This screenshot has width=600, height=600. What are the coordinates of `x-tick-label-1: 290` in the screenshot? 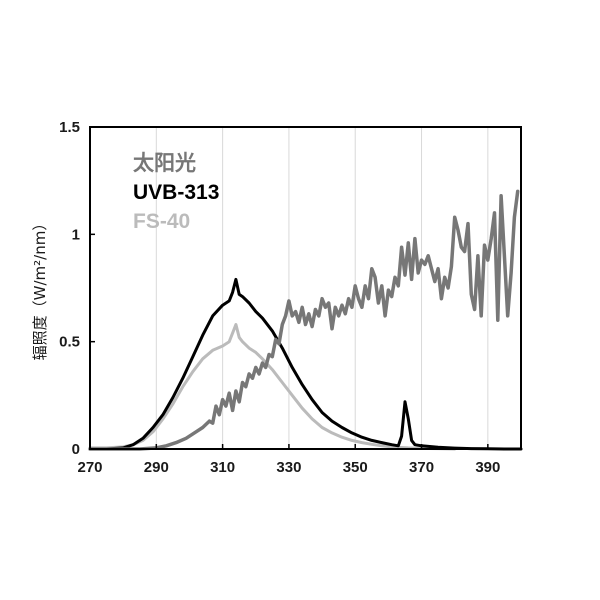 It's located at (156, 467).